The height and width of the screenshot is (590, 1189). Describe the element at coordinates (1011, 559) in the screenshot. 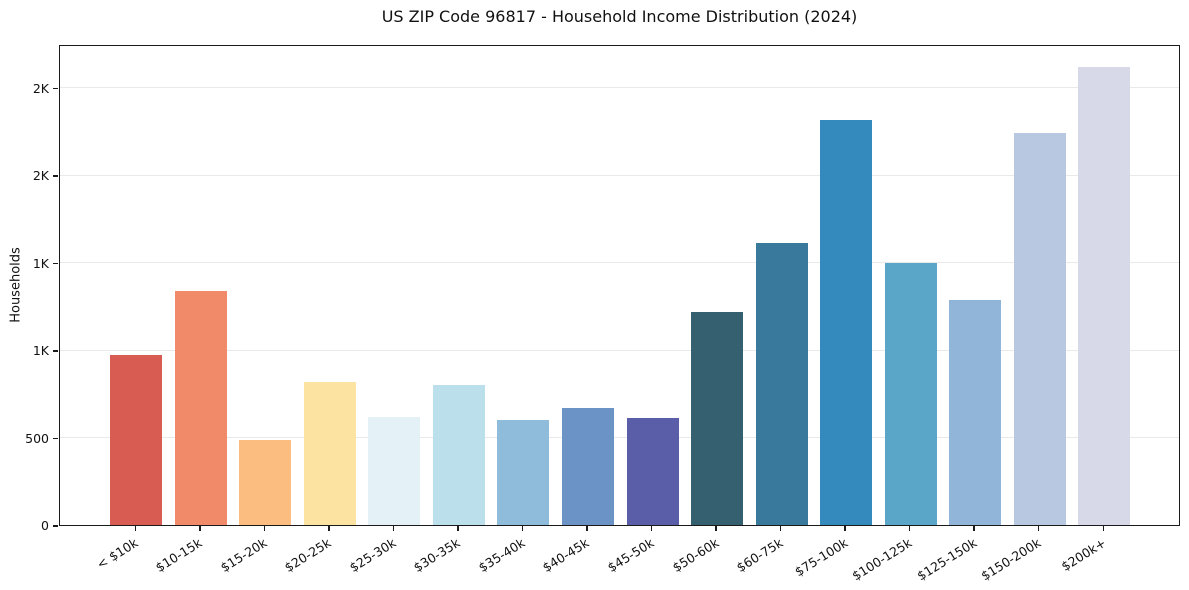

I see `x-tick-label-text: $150-200k` at that location.